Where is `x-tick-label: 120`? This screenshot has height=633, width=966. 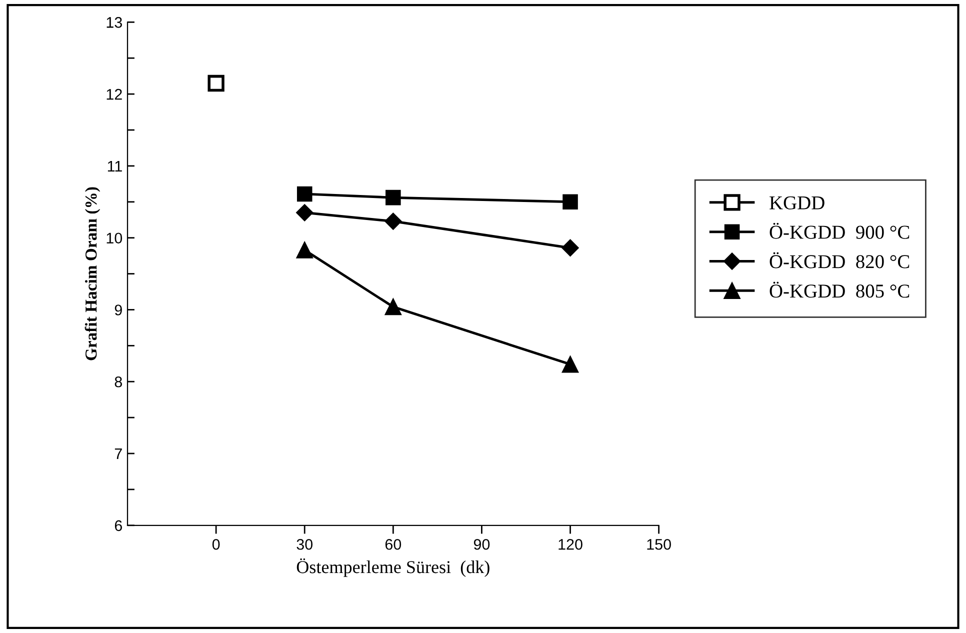
x-tick-label: 120 is located at coordinates (570, 544).